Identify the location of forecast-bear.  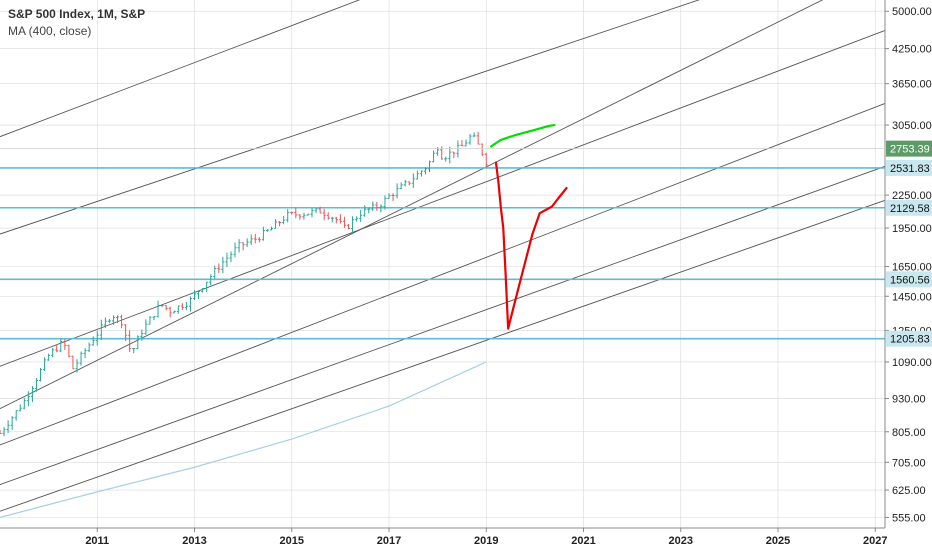
(531, 245).